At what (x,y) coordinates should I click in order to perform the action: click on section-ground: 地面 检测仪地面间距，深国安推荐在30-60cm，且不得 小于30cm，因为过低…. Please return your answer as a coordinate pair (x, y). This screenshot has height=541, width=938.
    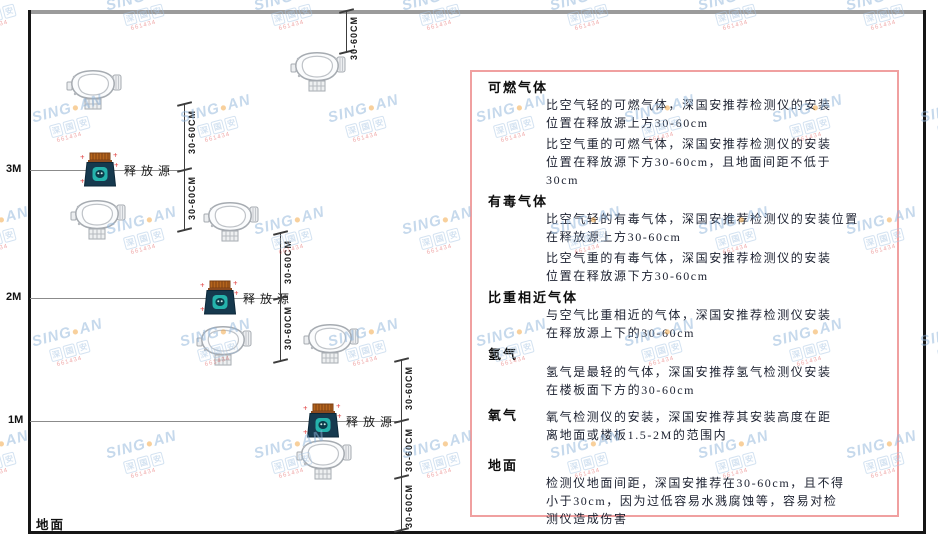
    Looking at the image, I should click on (686, 493).